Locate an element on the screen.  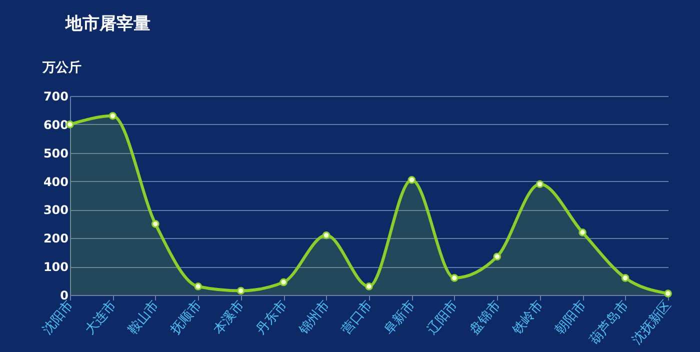
x-tick-label: 阜新市 is located at coordinates (400, 318).